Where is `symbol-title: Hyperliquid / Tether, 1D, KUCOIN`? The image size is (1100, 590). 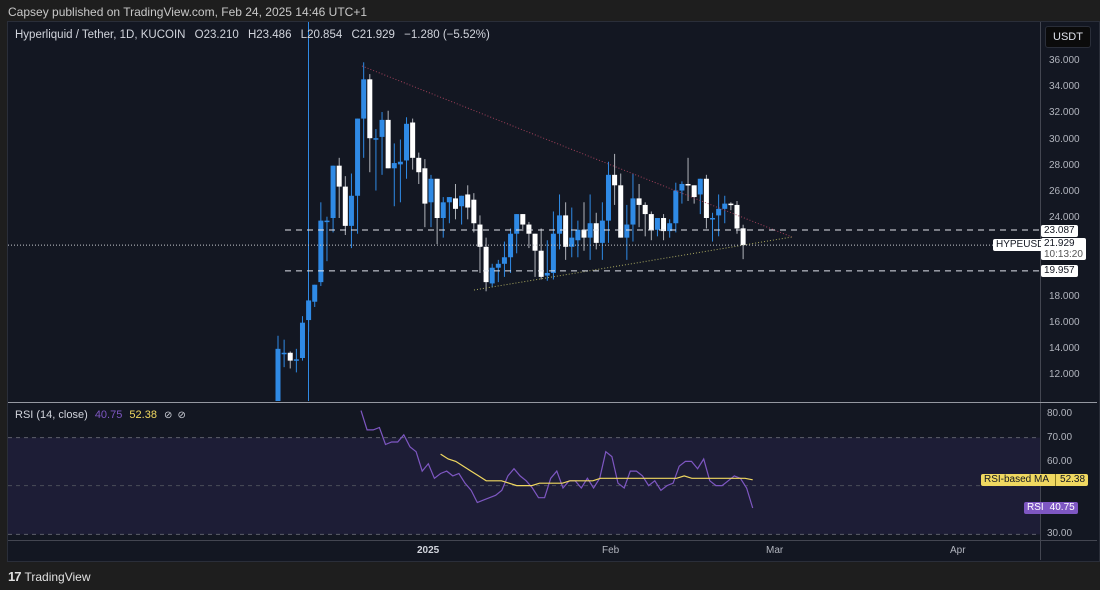
symbol-title: Hyperliquid / Tether, 1D, KUCOIN is located at coordinates (100, 35).